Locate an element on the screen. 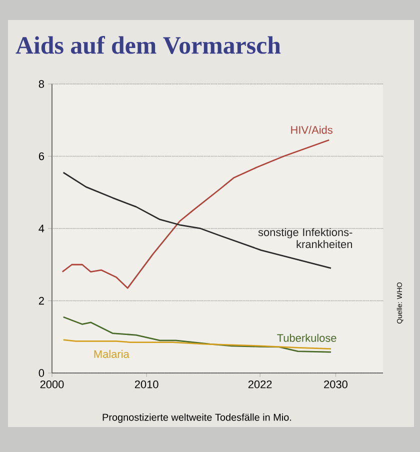  x-axis-title: Prognostizierte weltweite Todesfälle in Mio. is located at coordinates (197, 418).